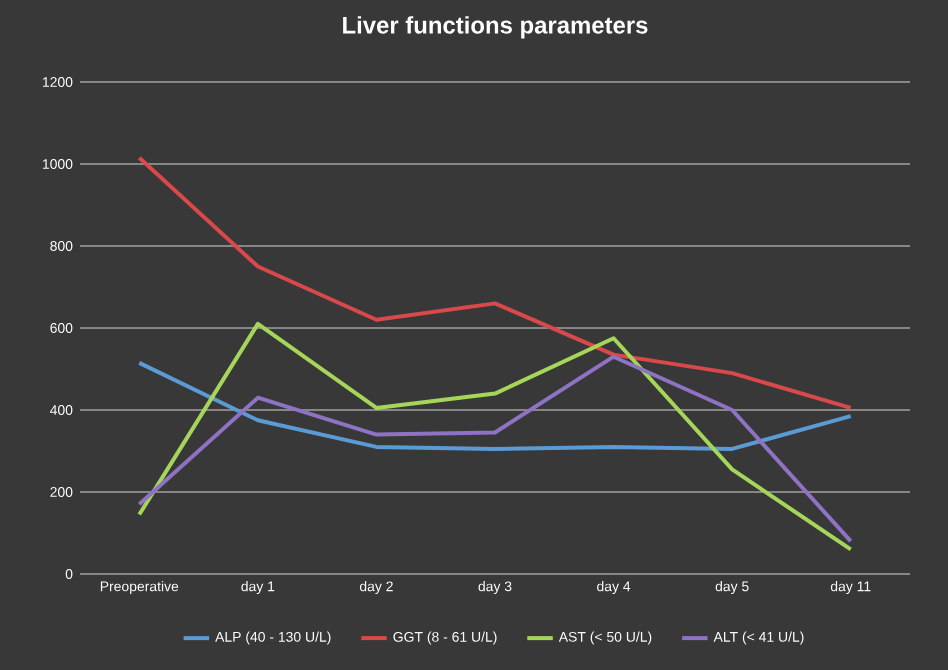  Describe the element at coordinates (495, 27) in the screenshot. I see `chart-title: Liver functions parameters` at that location.